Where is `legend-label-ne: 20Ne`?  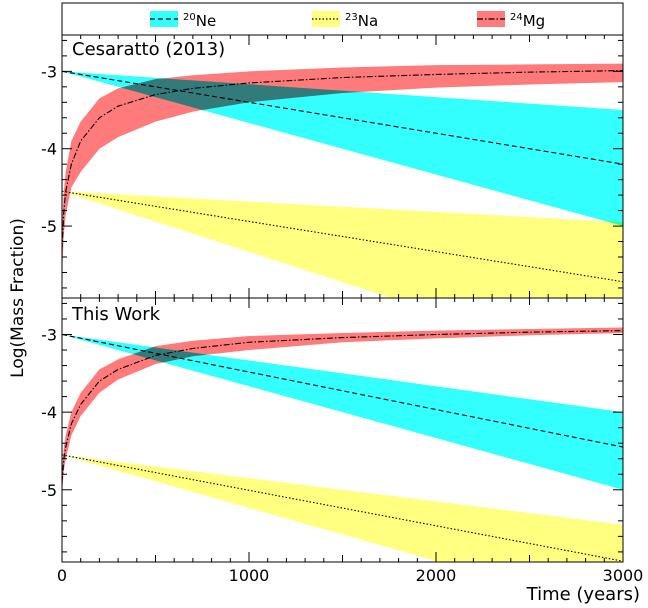 legend-label-ne: 20Ne is located at coordinates (199, 21).